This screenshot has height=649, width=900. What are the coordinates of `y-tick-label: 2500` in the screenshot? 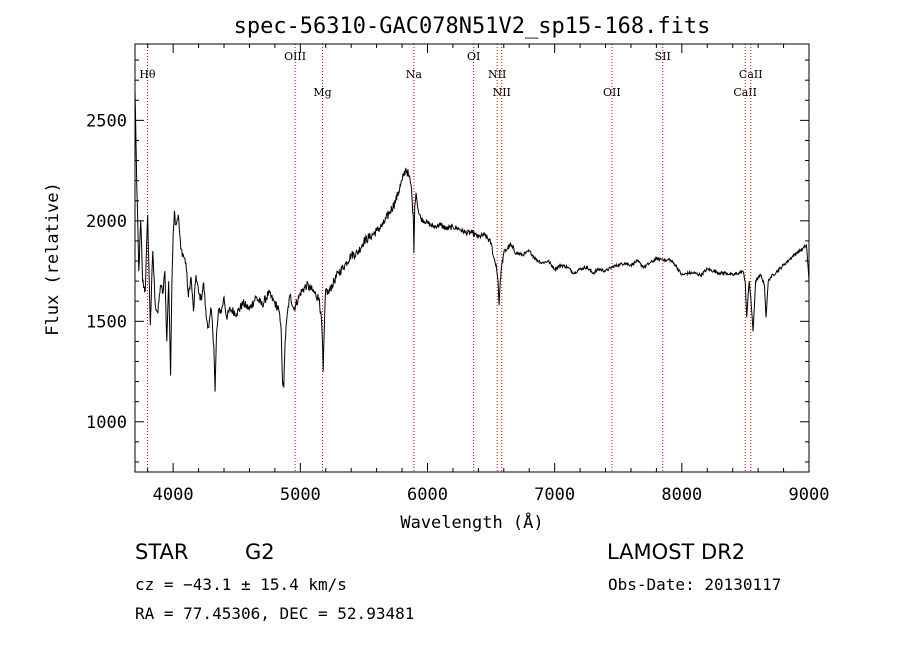 It's located at (106, 121).